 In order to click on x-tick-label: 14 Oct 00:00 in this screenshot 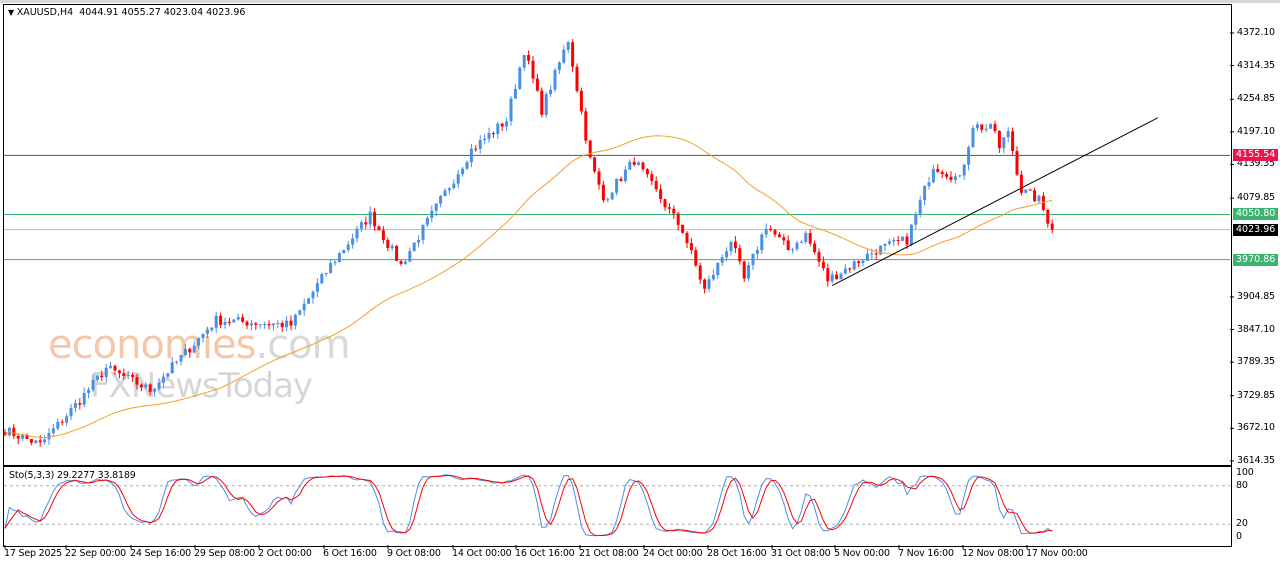, I will do `click(482, 553)`.